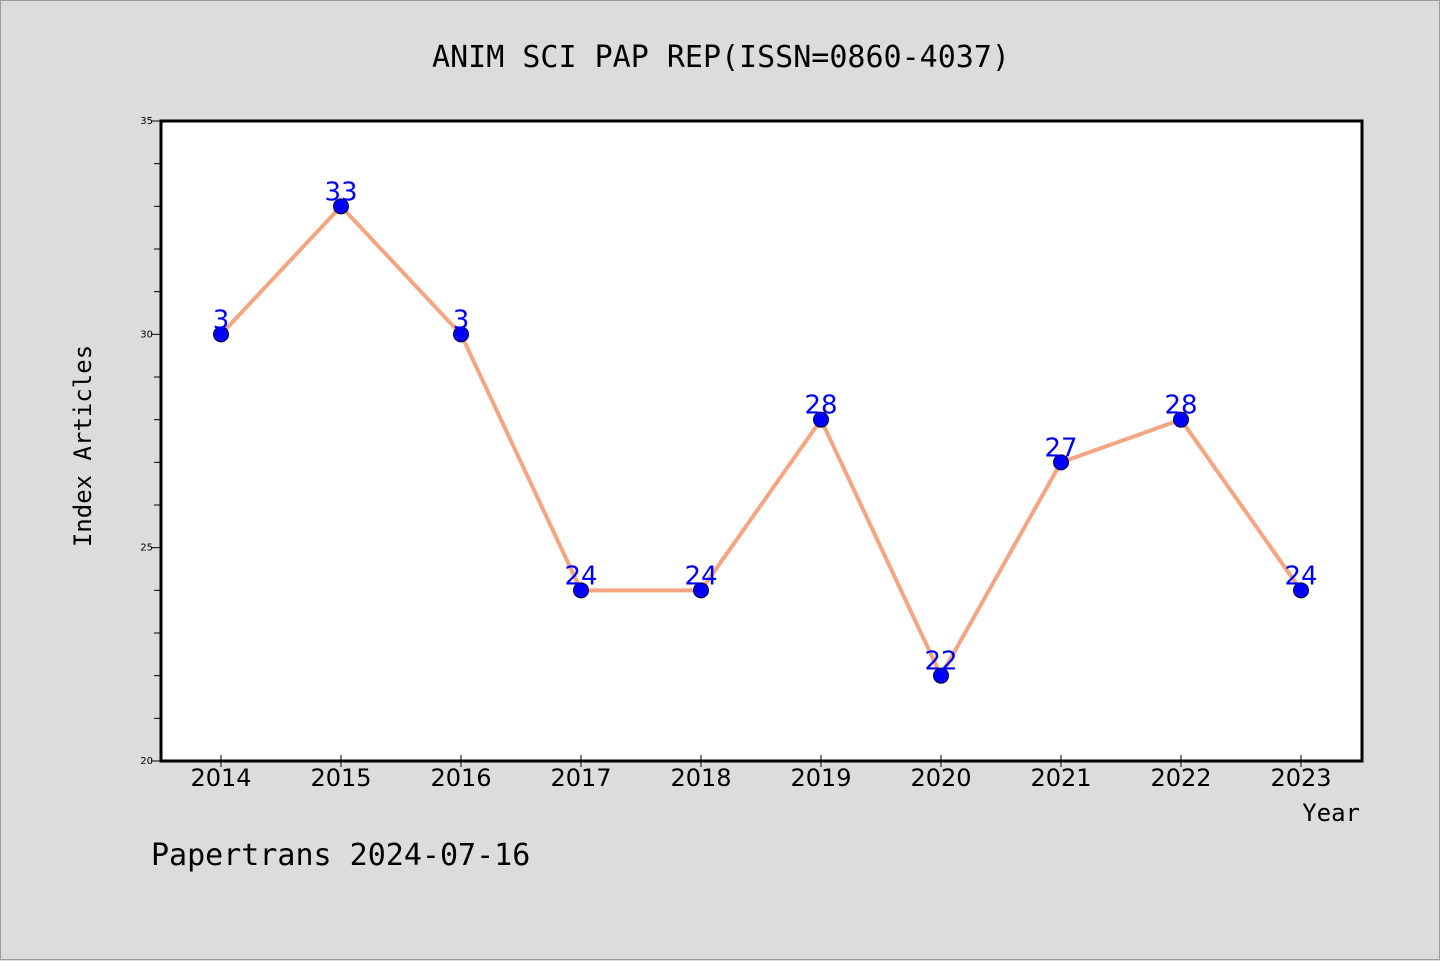 The height and width of the screenshot is (961, 1440). What do you see at coordinates (700, 778) in the screenshot?
I see `x-tick-label: 2018` at bounding box center [700, 778].